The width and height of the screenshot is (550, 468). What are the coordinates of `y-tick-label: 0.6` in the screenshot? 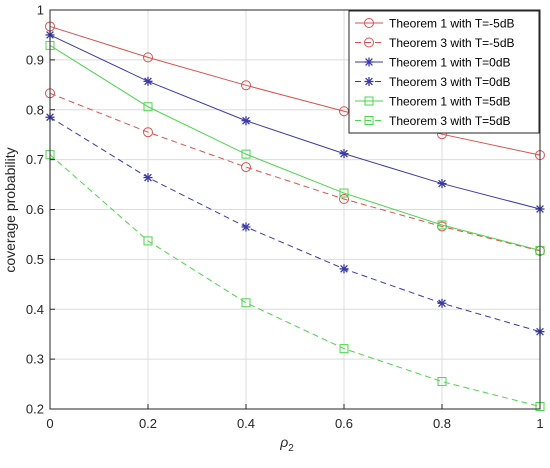 It's located at (35, 209).